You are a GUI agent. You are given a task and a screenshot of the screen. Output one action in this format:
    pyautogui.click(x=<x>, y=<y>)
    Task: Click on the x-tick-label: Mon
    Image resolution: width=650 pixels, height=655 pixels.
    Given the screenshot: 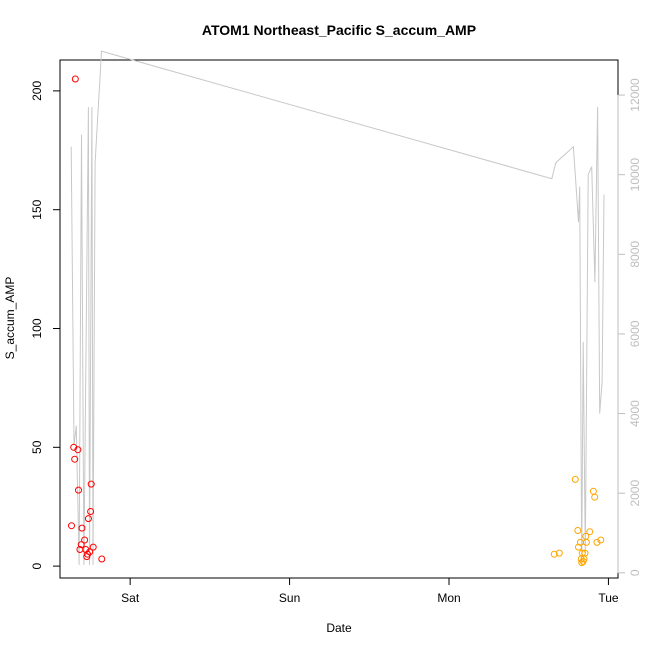 What is the action you would take?
    pyautogui.click(x=448, y=598)
    